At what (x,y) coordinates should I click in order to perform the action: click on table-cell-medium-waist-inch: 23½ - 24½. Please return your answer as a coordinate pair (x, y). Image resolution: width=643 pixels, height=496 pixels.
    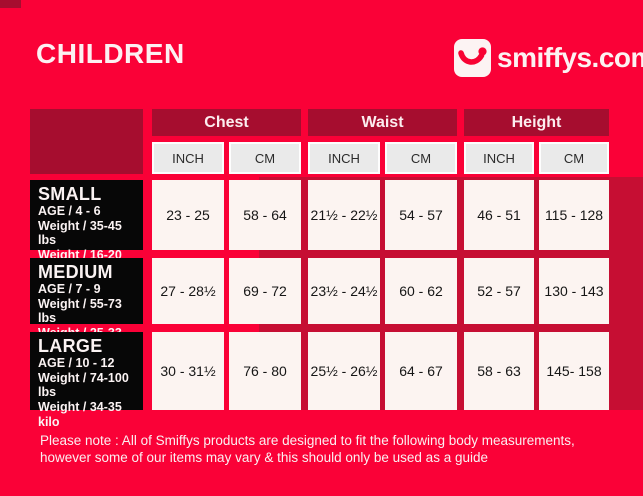
    Looking at the image, I should click on (344, 291).